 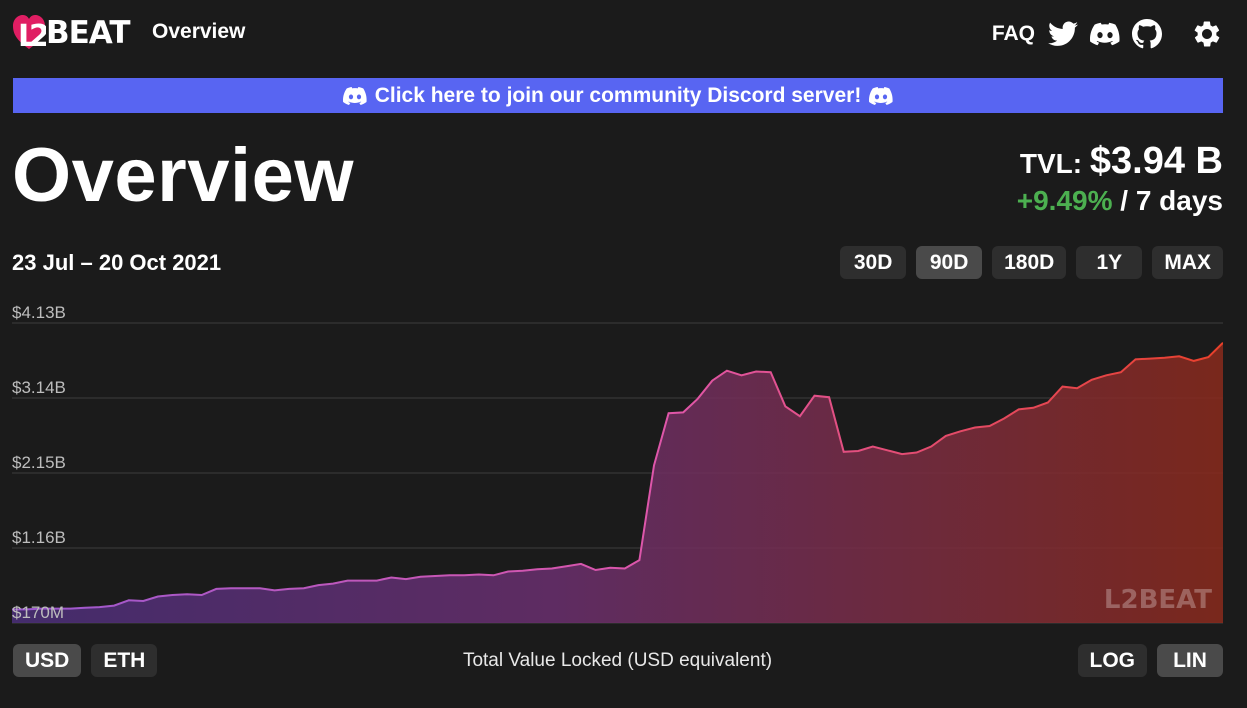 What do you see at coordinates (38, 612) in the screenshot?
I see `y-tick-label: $170M` at bounding box center [38, 612].